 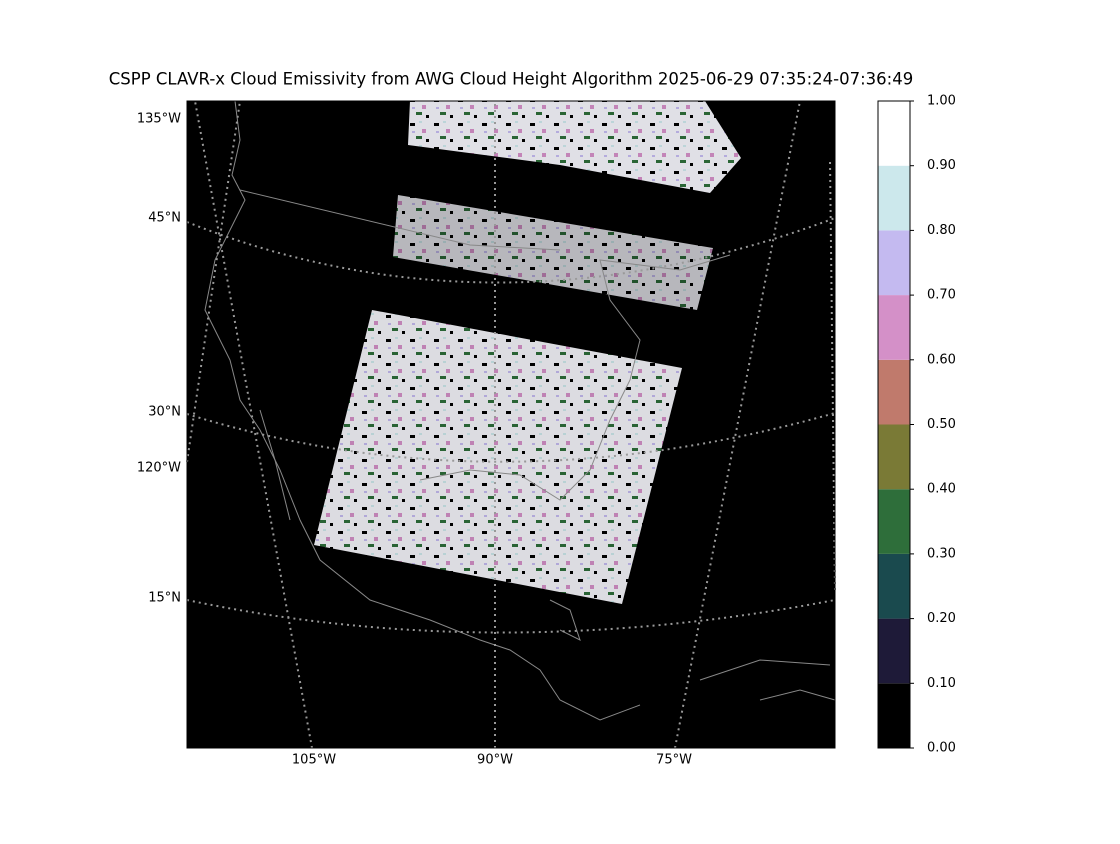 I want to click on colorbar-tick-label: 0.20, so click(x=941, y=618).